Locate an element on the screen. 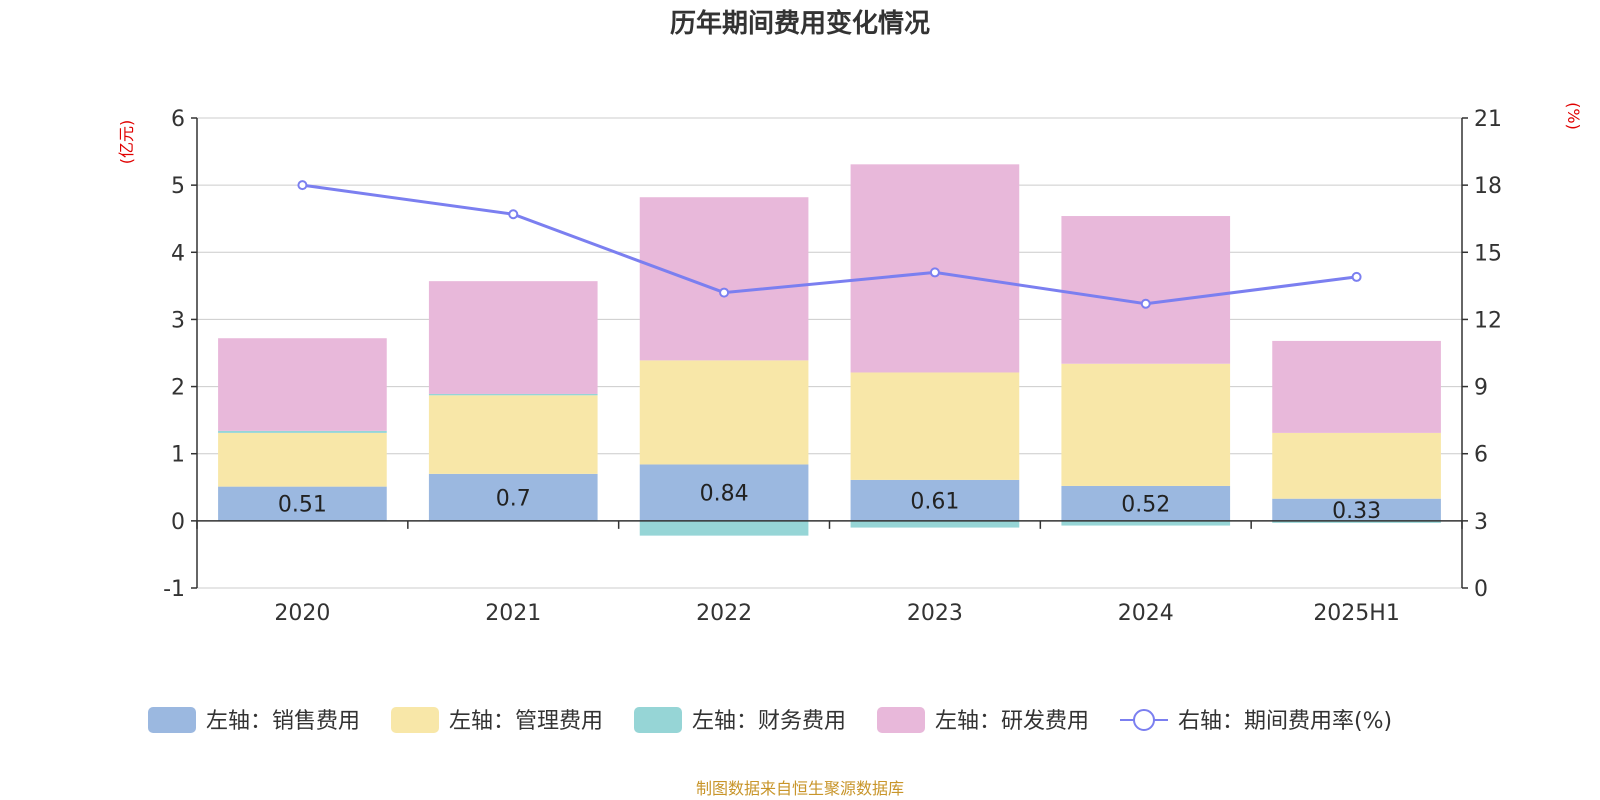 Image resolution: width=1600 pixels, height=800 pixels. right-axis-unit: (%) is located at coordinates (1573, 116).